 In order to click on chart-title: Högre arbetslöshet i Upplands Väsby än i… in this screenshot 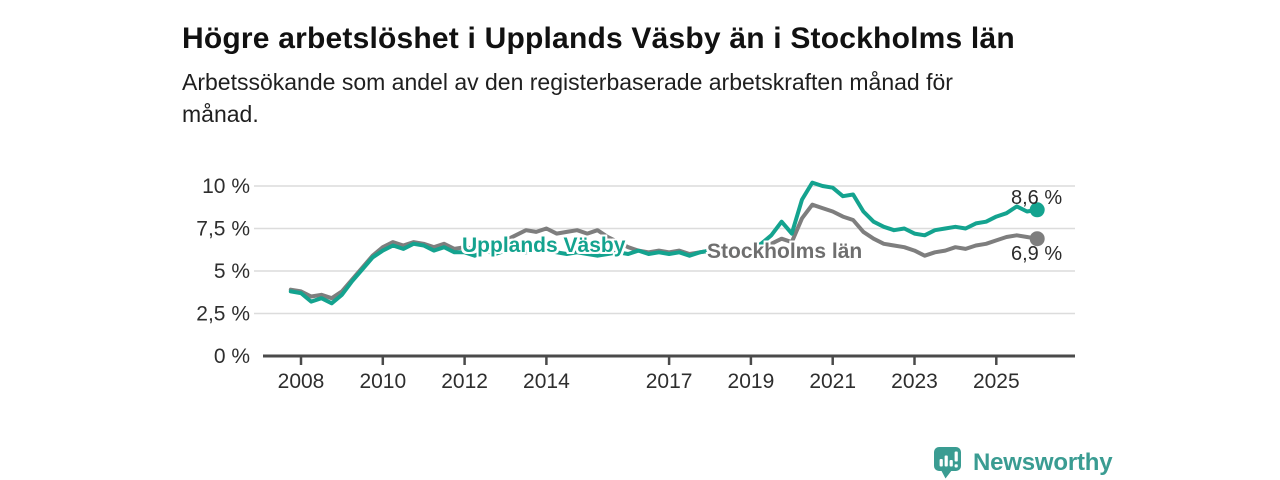, I will do `click(598, 39)`.